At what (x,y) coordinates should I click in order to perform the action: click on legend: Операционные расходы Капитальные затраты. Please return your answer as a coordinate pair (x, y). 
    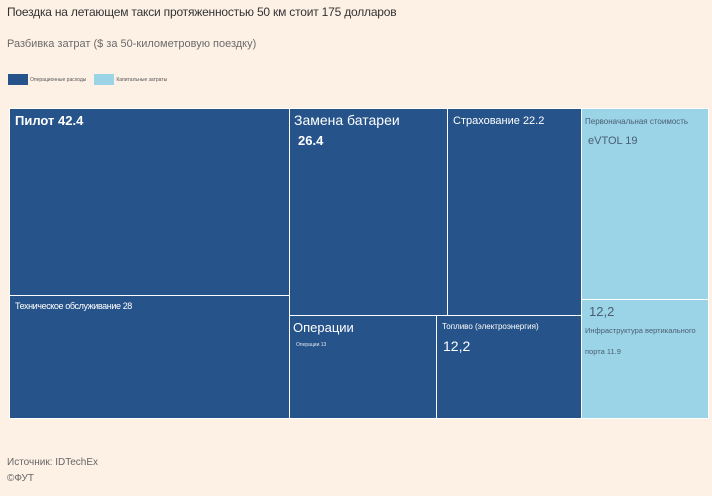
    Looking at the image, I should click on (89, 79).